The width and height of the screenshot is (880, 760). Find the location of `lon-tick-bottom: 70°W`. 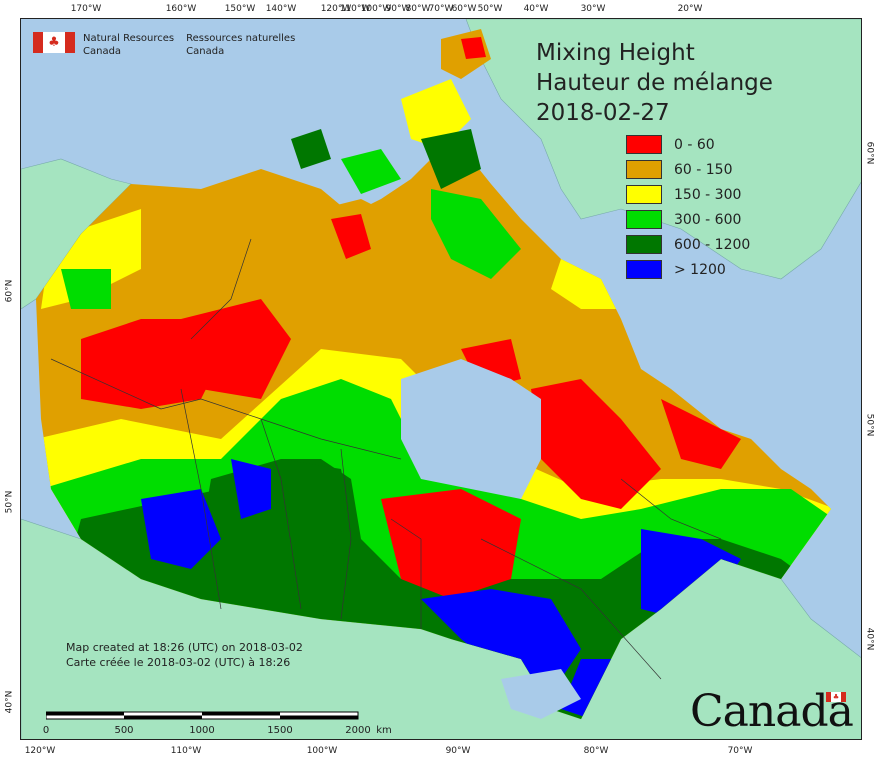

lon-tick-bottom: 70°W is located at coordinates (740, 751).